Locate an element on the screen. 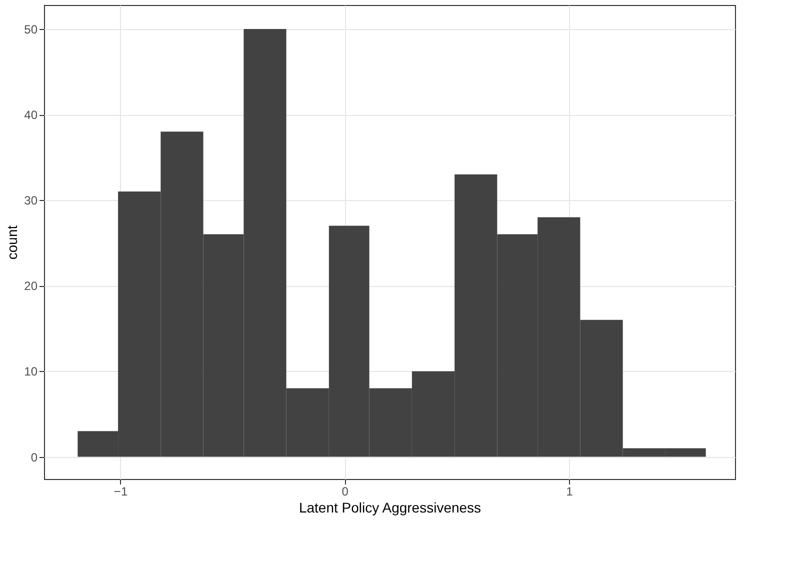 Image resolution: width=811 pixels, height=581 pixels. y-tick-label: 40 is located at coordinates (31, 115).